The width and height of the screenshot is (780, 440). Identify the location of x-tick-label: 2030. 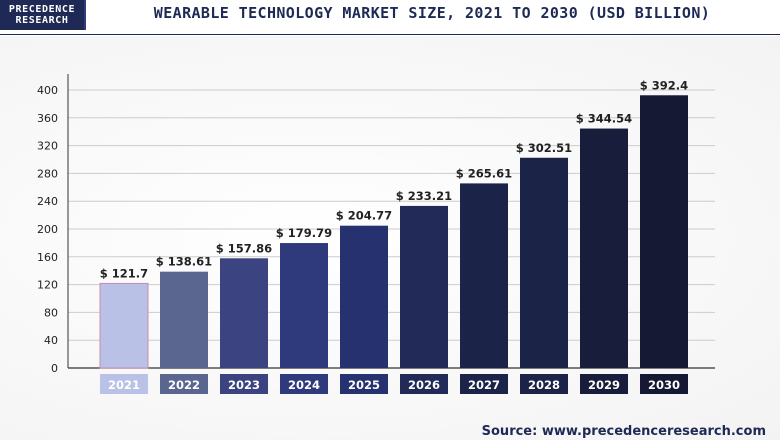
(664, 385).